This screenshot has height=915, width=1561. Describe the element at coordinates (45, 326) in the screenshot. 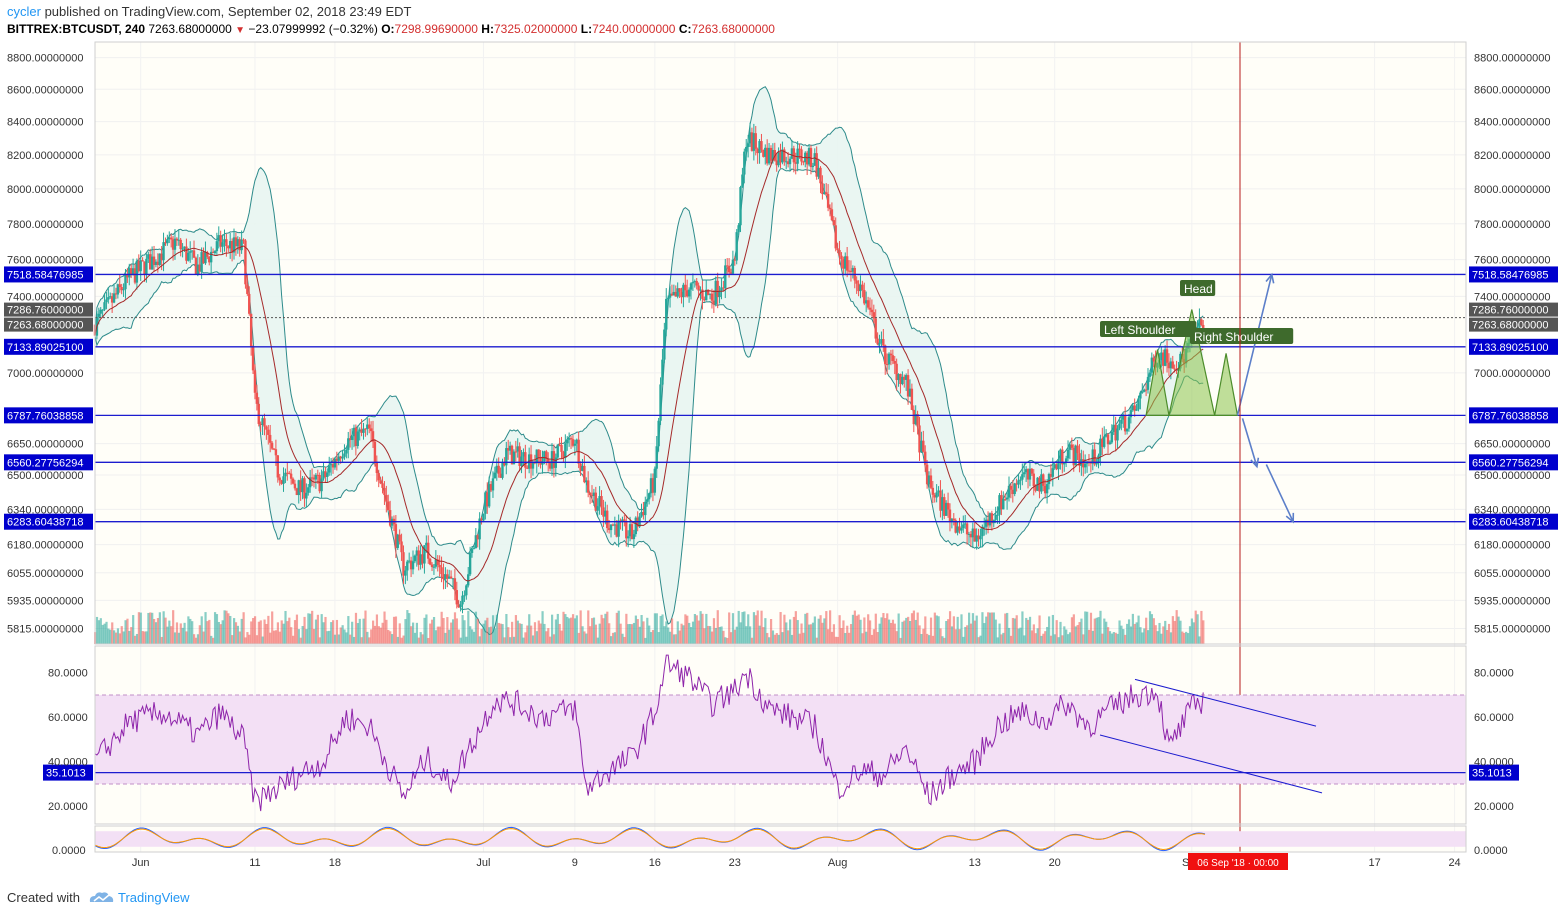

I see `price-label-left-text: 7263.68000000` at that location.